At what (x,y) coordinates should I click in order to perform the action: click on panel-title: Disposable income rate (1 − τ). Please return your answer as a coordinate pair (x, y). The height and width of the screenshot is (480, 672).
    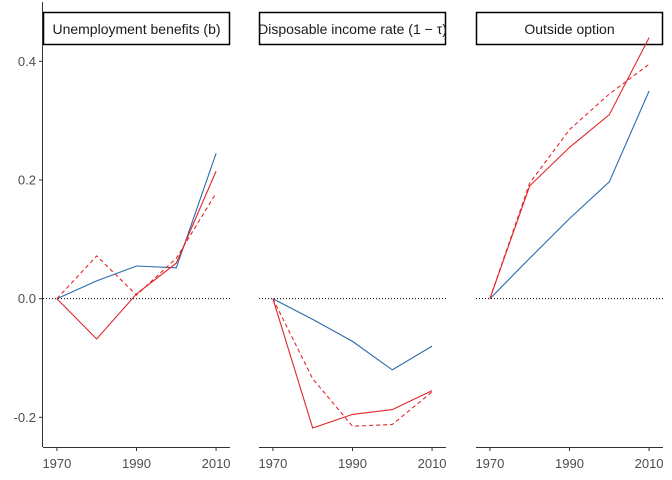
    Looking at the image, I should click on (352, 29).